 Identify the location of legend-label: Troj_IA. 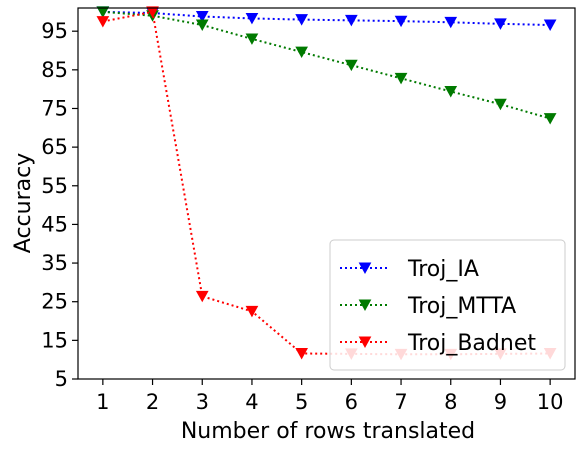
(443, 269).